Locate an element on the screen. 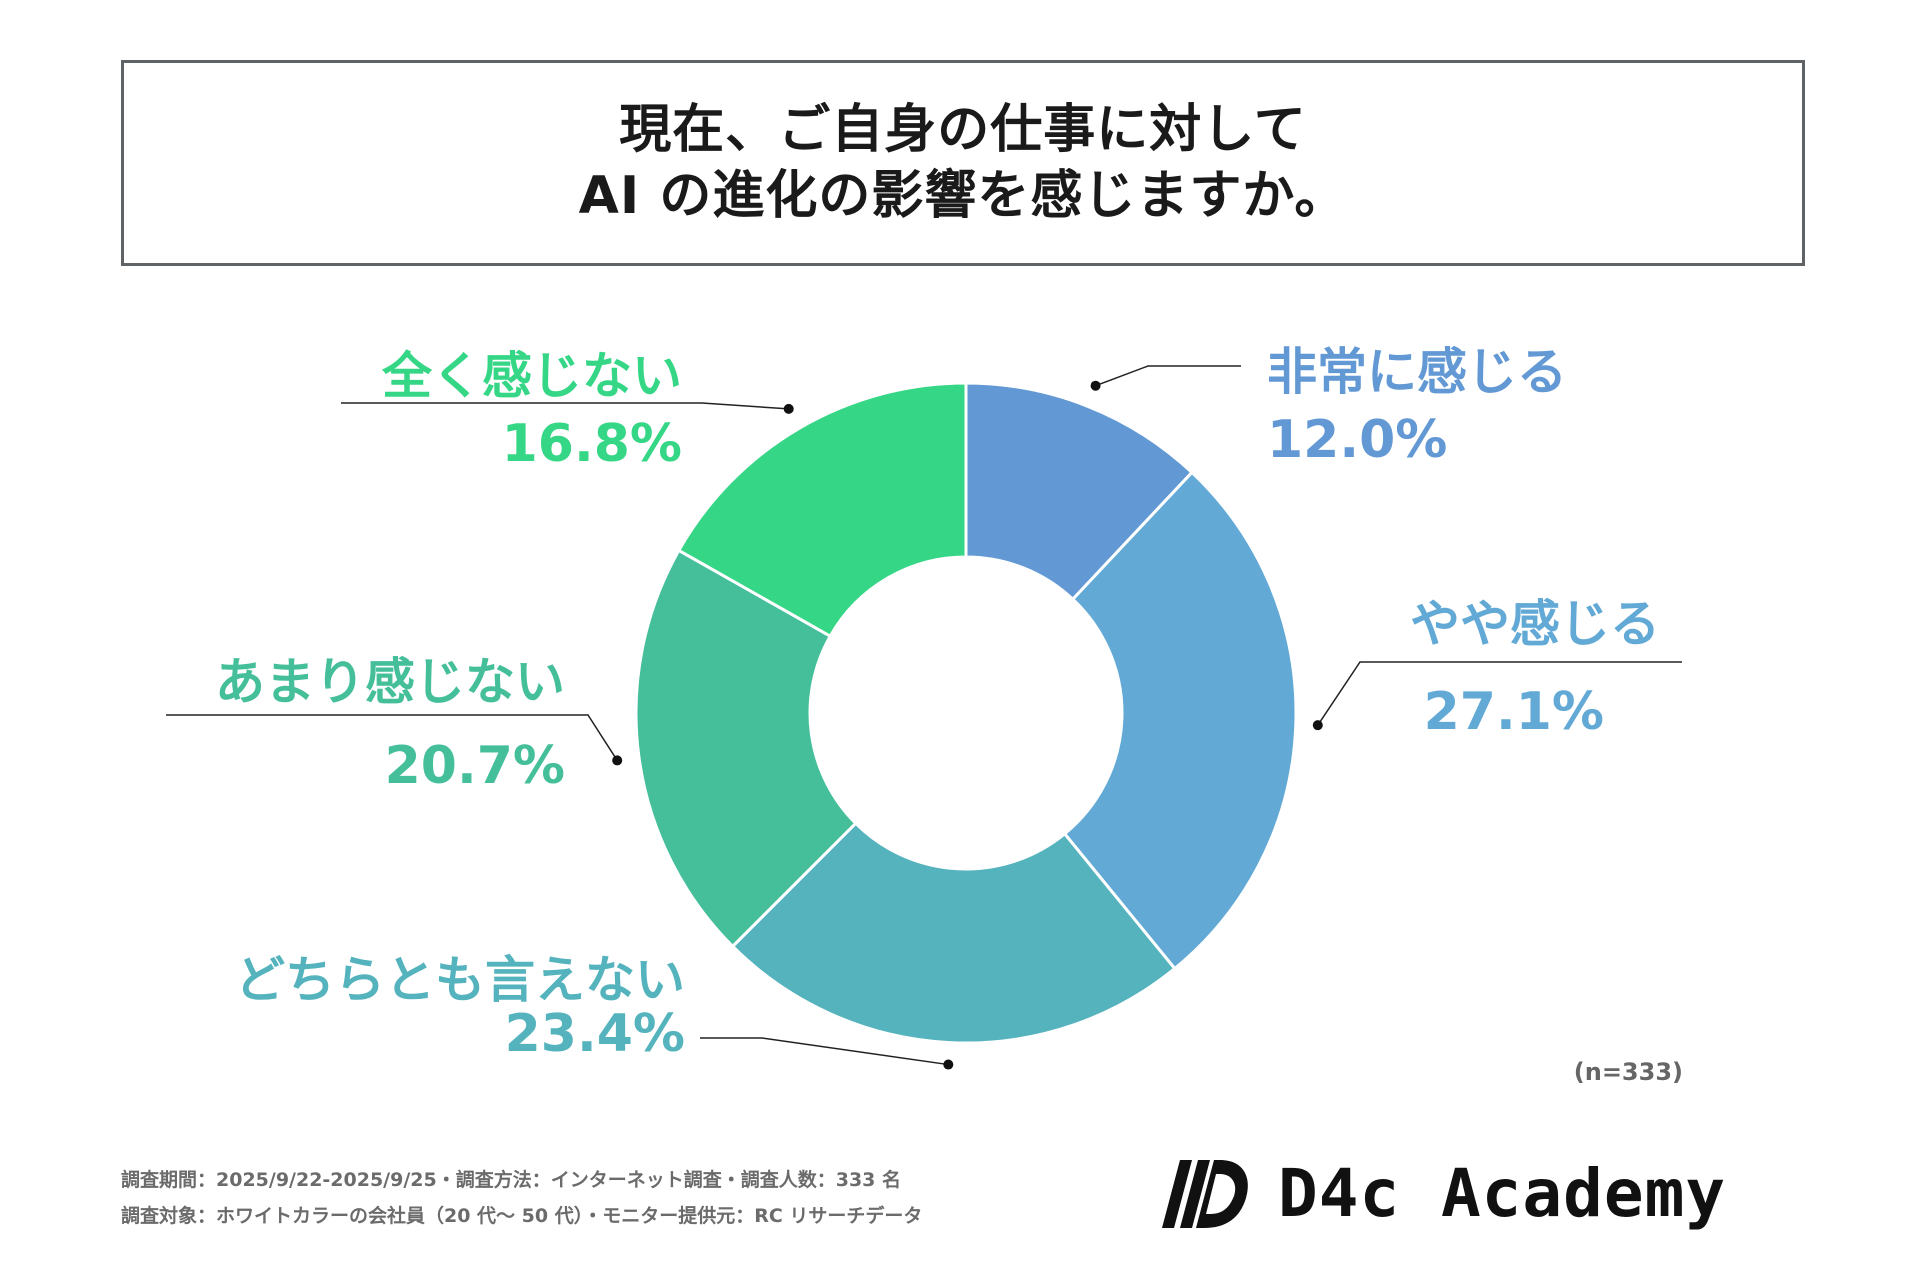 Image resolution: width=1920 pixels, height=1280 pixels. slice-not-at-all is located at coordinates (822, 510).